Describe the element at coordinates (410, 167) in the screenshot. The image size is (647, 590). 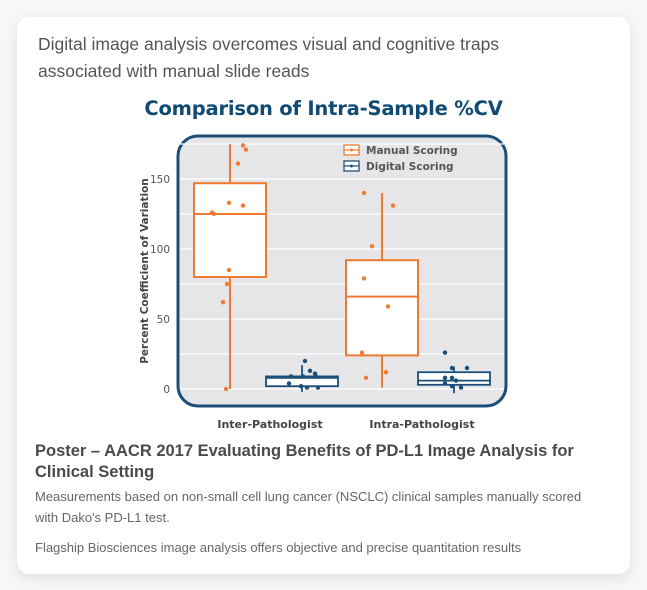
I see `legend-label: Digital Scoring` at that location.